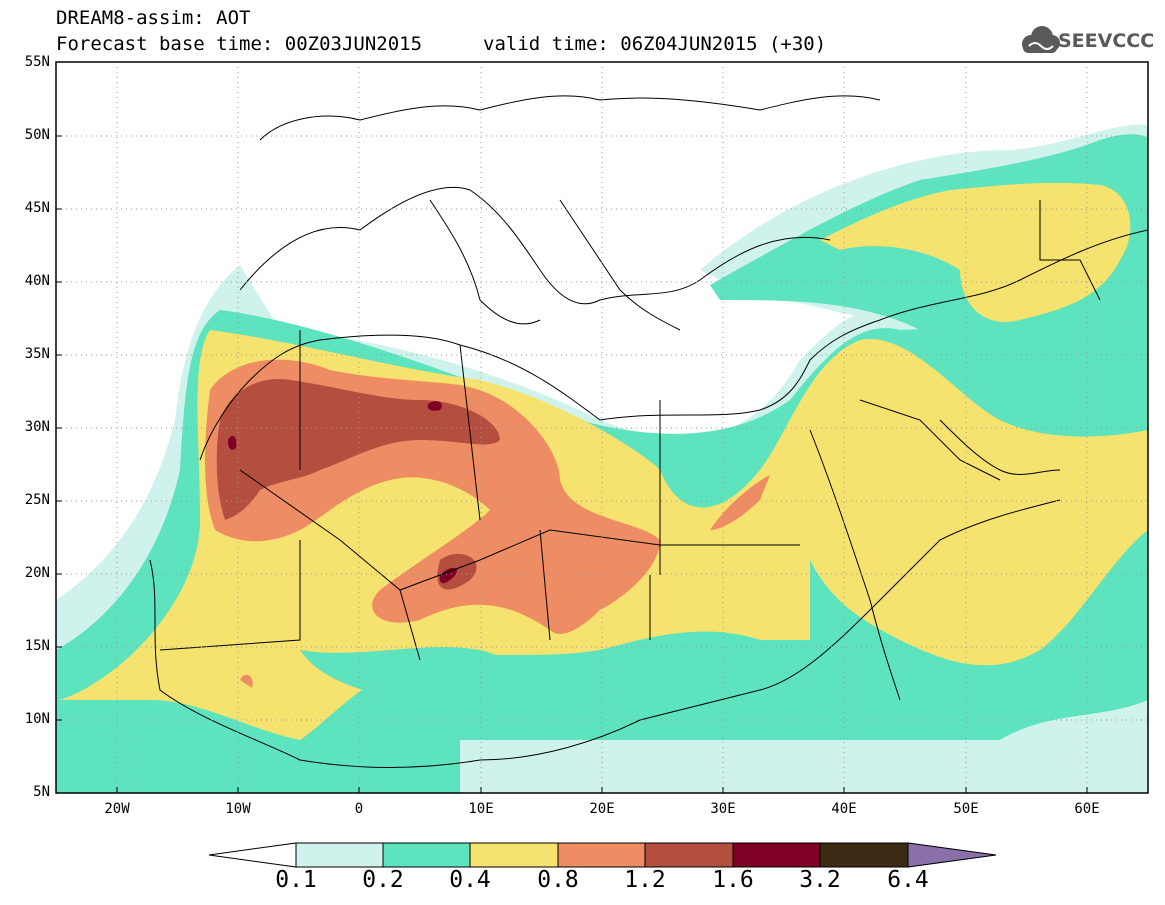 The width and height of the screenshot is (1165, 905). What do you see at coordinates (723, 809) in the screenshot?
I see `lon-label: 30E` at bounding box center [723, 809].